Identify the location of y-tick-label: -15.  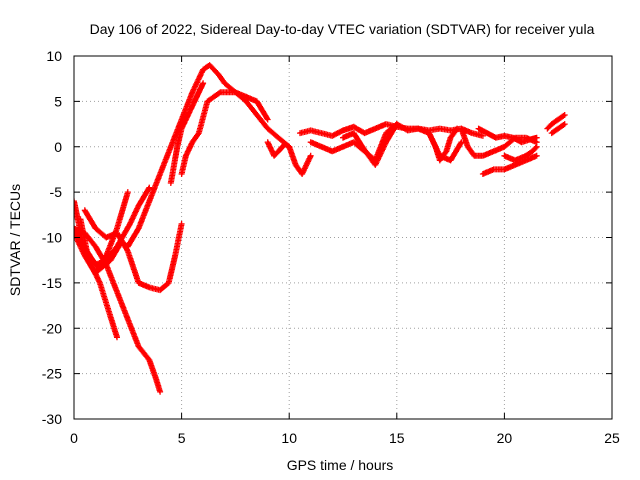
(52, 283).